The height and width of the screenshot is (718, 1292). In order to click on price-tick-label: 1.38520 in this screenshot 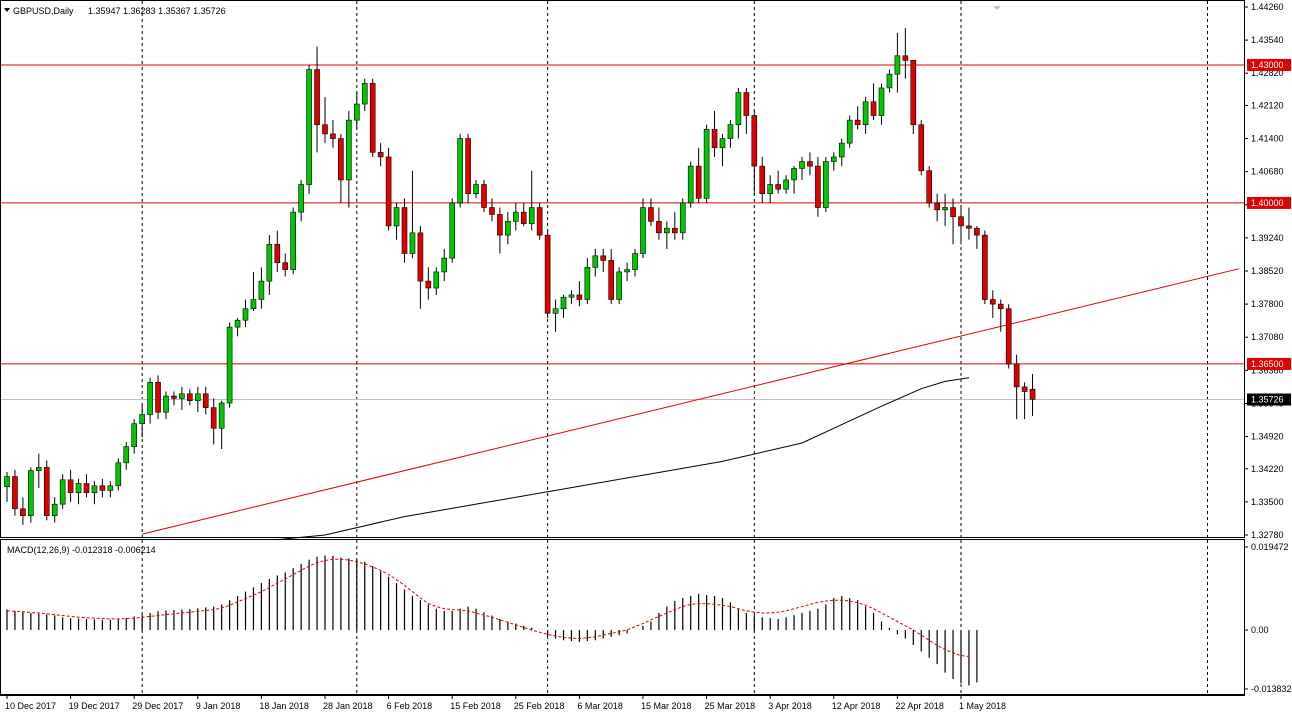, I will do `click(1267, 271)`.